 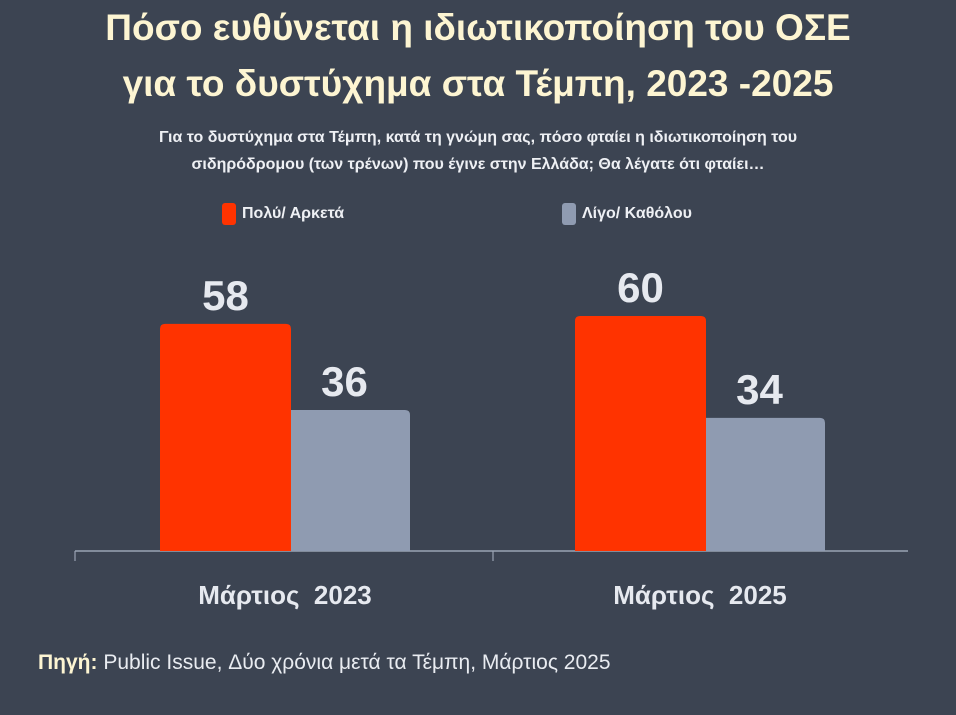 What do you see at coordinates (293, 213) in the screenshot?
I see `legend-label-series-1: Πολύ/ Αρκετά` at bounding box center [293, 213].